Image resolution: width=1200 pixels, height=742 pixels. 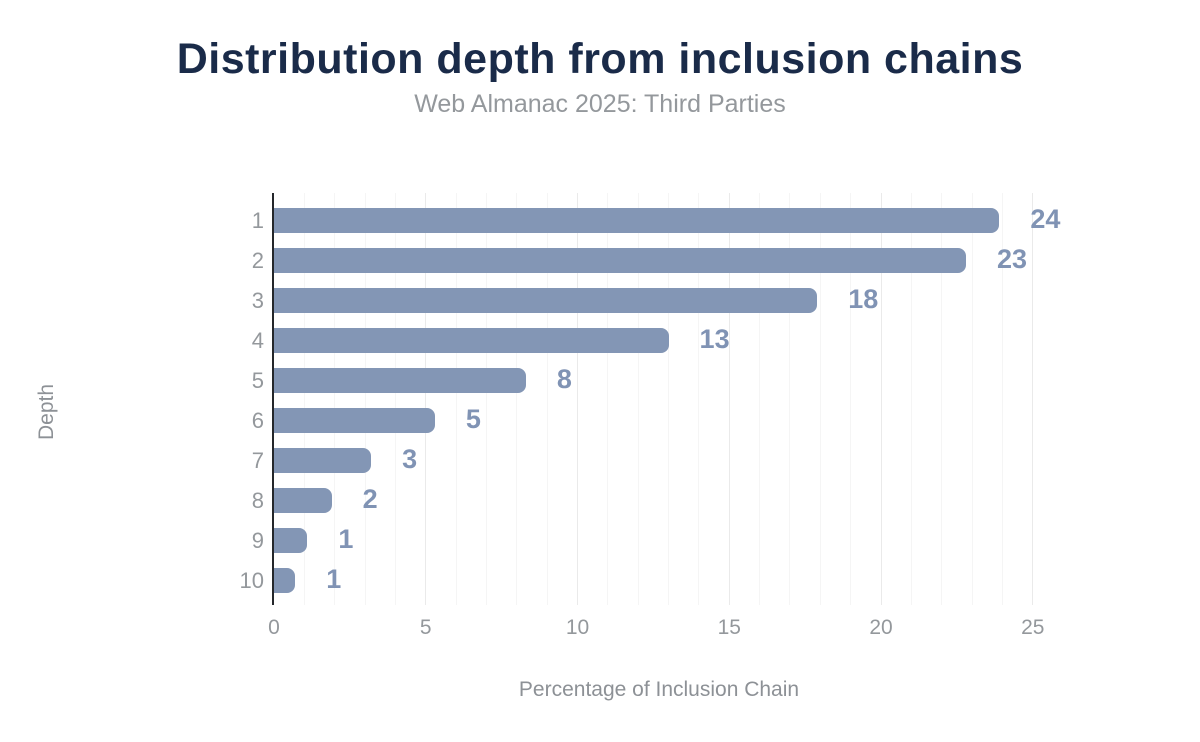 What do you see at coordinates (273, 399) in the screenshot?
I see `y-axis-line` at bounding box center [273, 399].